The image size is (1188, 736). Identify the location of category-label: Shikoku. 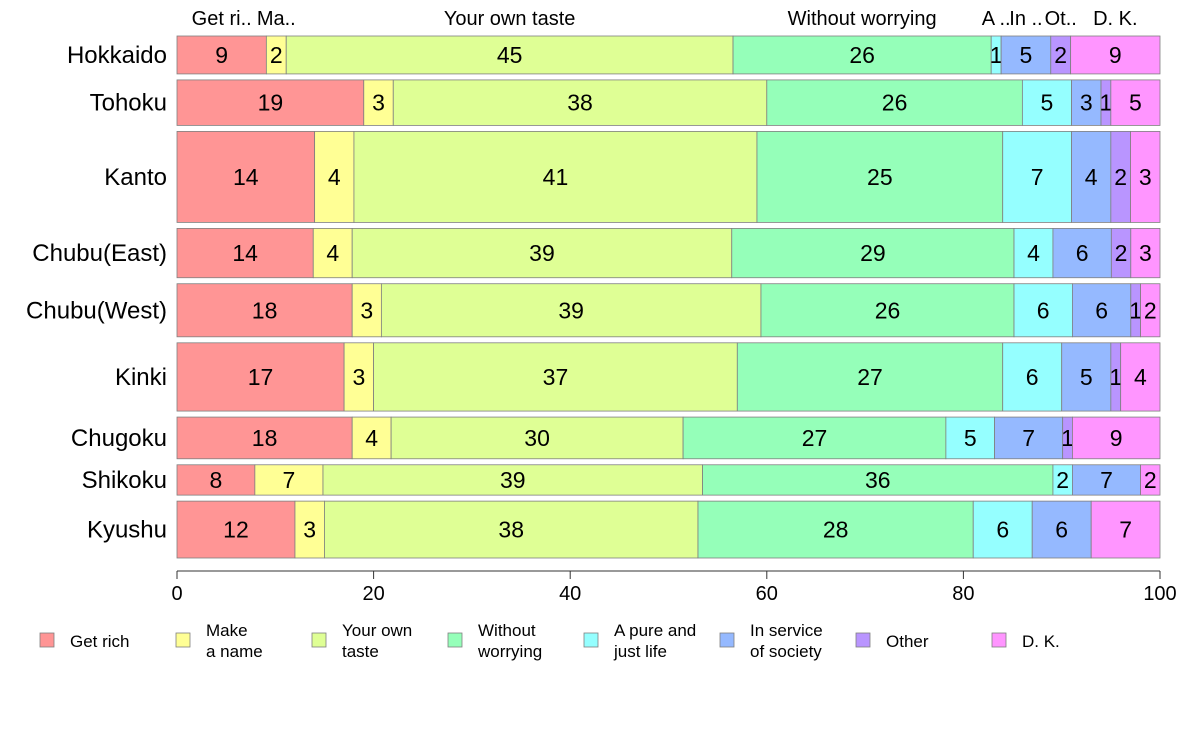
(124, 480).